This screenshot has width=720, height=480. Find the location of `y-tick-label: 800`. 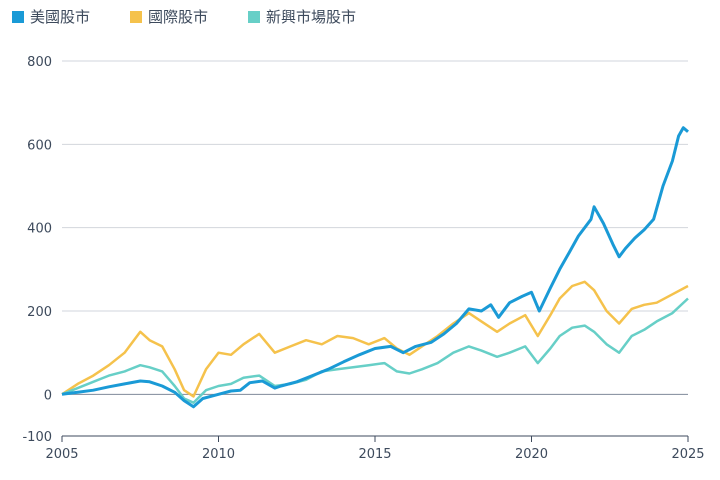

y-tick-label: 800 is located at coordinates (39, 62).